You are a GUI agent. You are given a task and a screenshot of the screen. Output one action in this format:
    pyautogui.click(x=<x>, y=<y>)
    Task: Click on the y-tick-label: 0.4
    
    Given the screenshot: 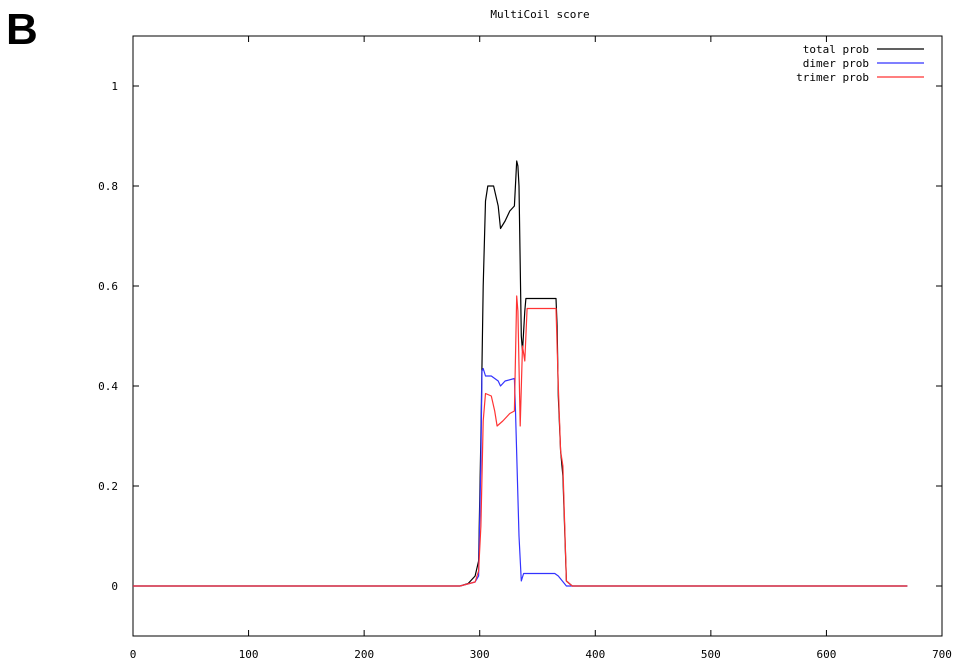 What is the action you would take?
    pyautogui.click(x=108, y=386)
    